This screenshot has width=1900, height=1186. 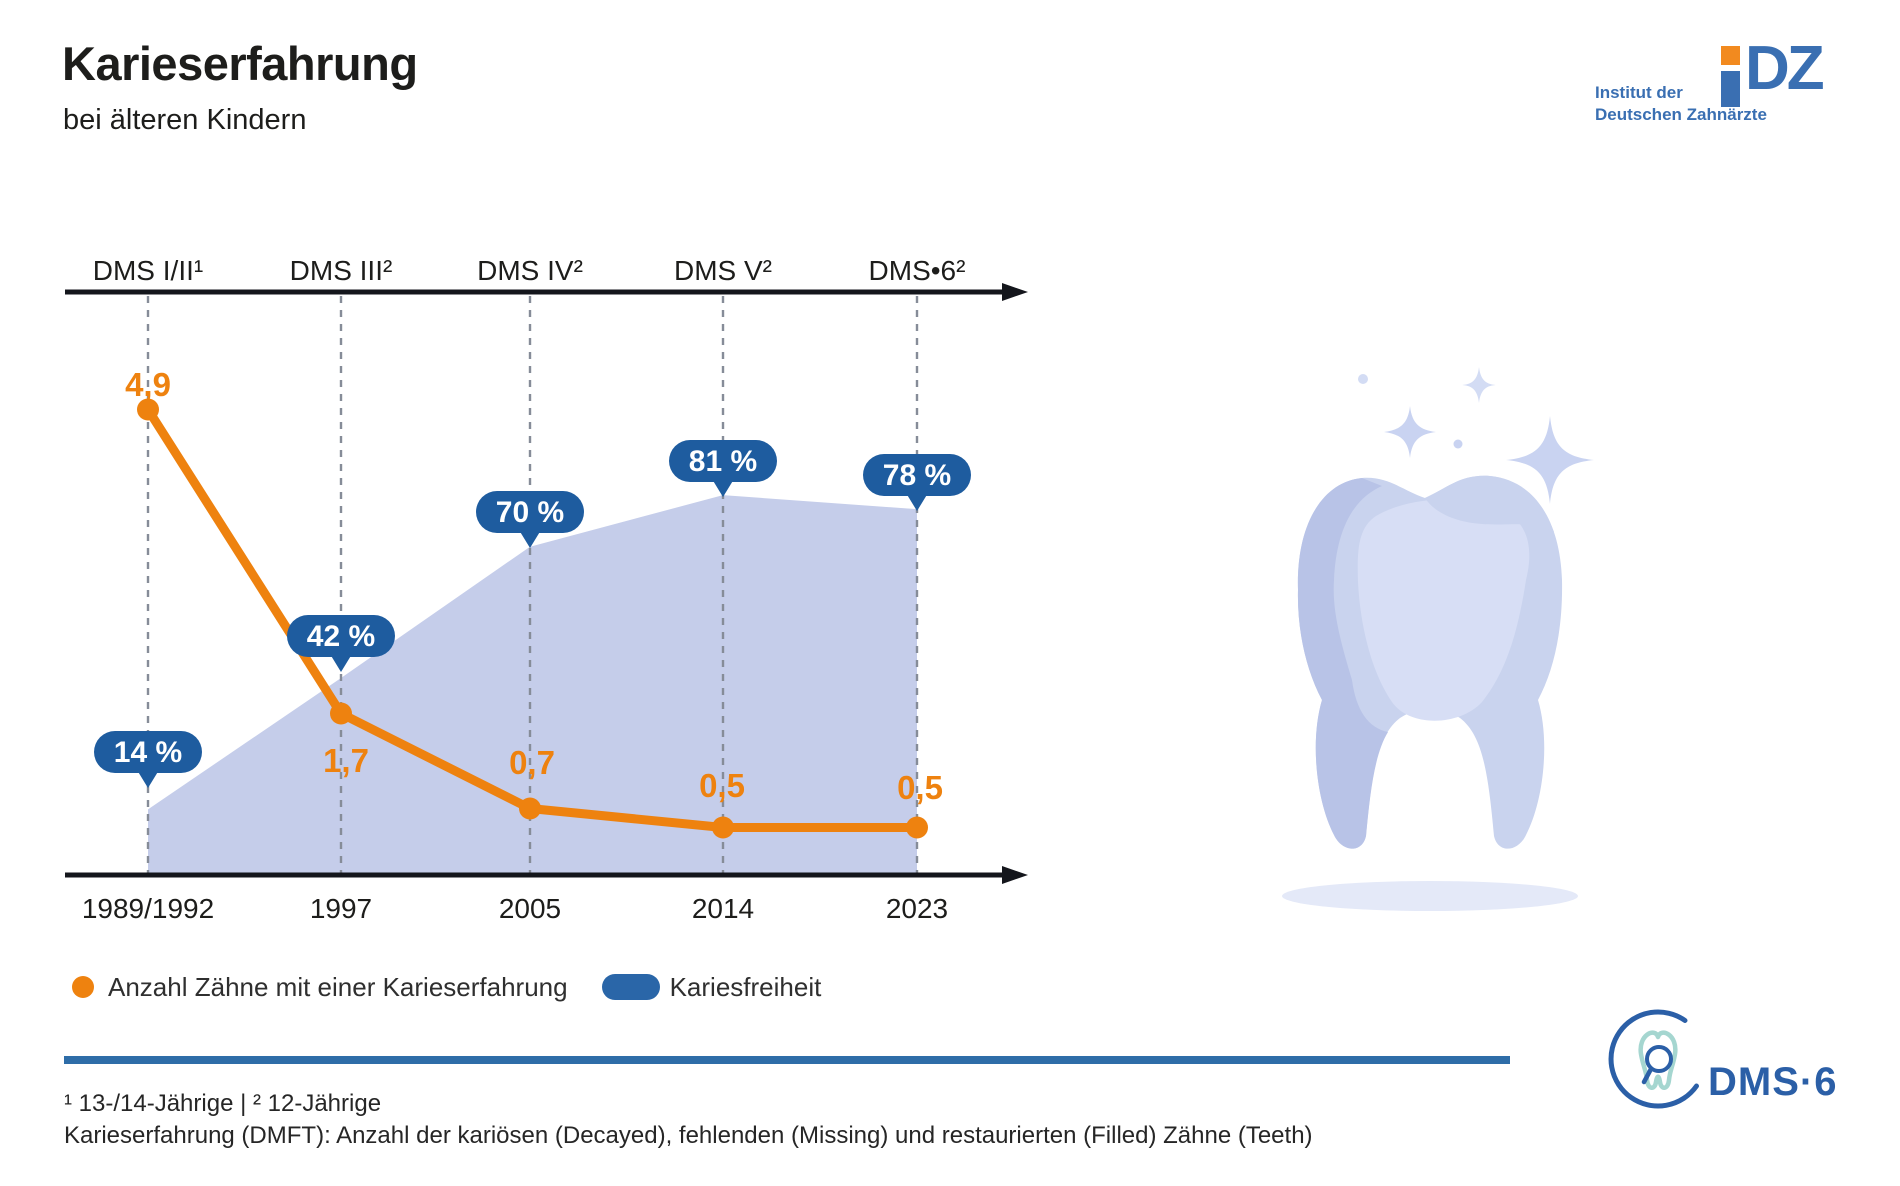 What do you see at coordinates (341, 270) in the screenshot?
I see `study-label: DMS III²` at bounding box center [341, 270].